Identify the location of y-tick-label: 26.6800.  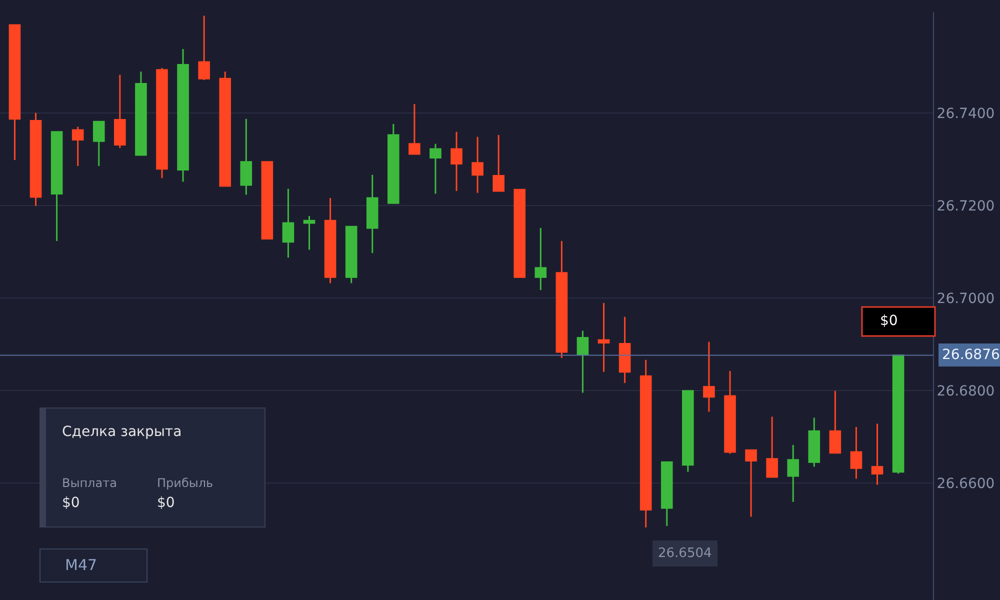
(965, 391).